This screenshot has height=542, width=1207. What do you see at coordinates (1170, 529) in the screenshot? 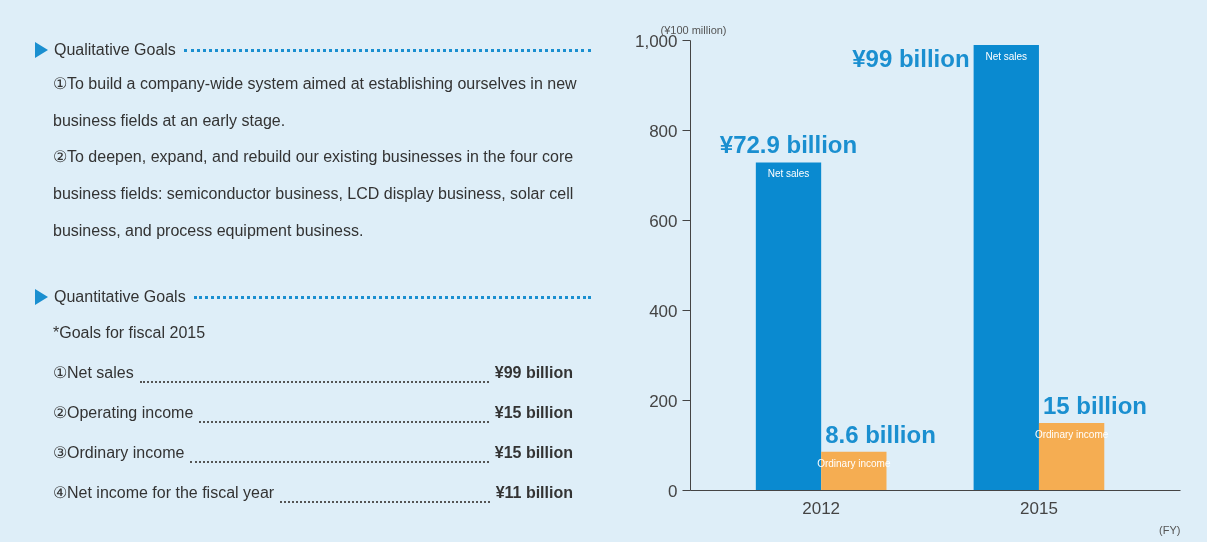
I see `x-axis-title: (FY)` at bounding box center [1170, 529].